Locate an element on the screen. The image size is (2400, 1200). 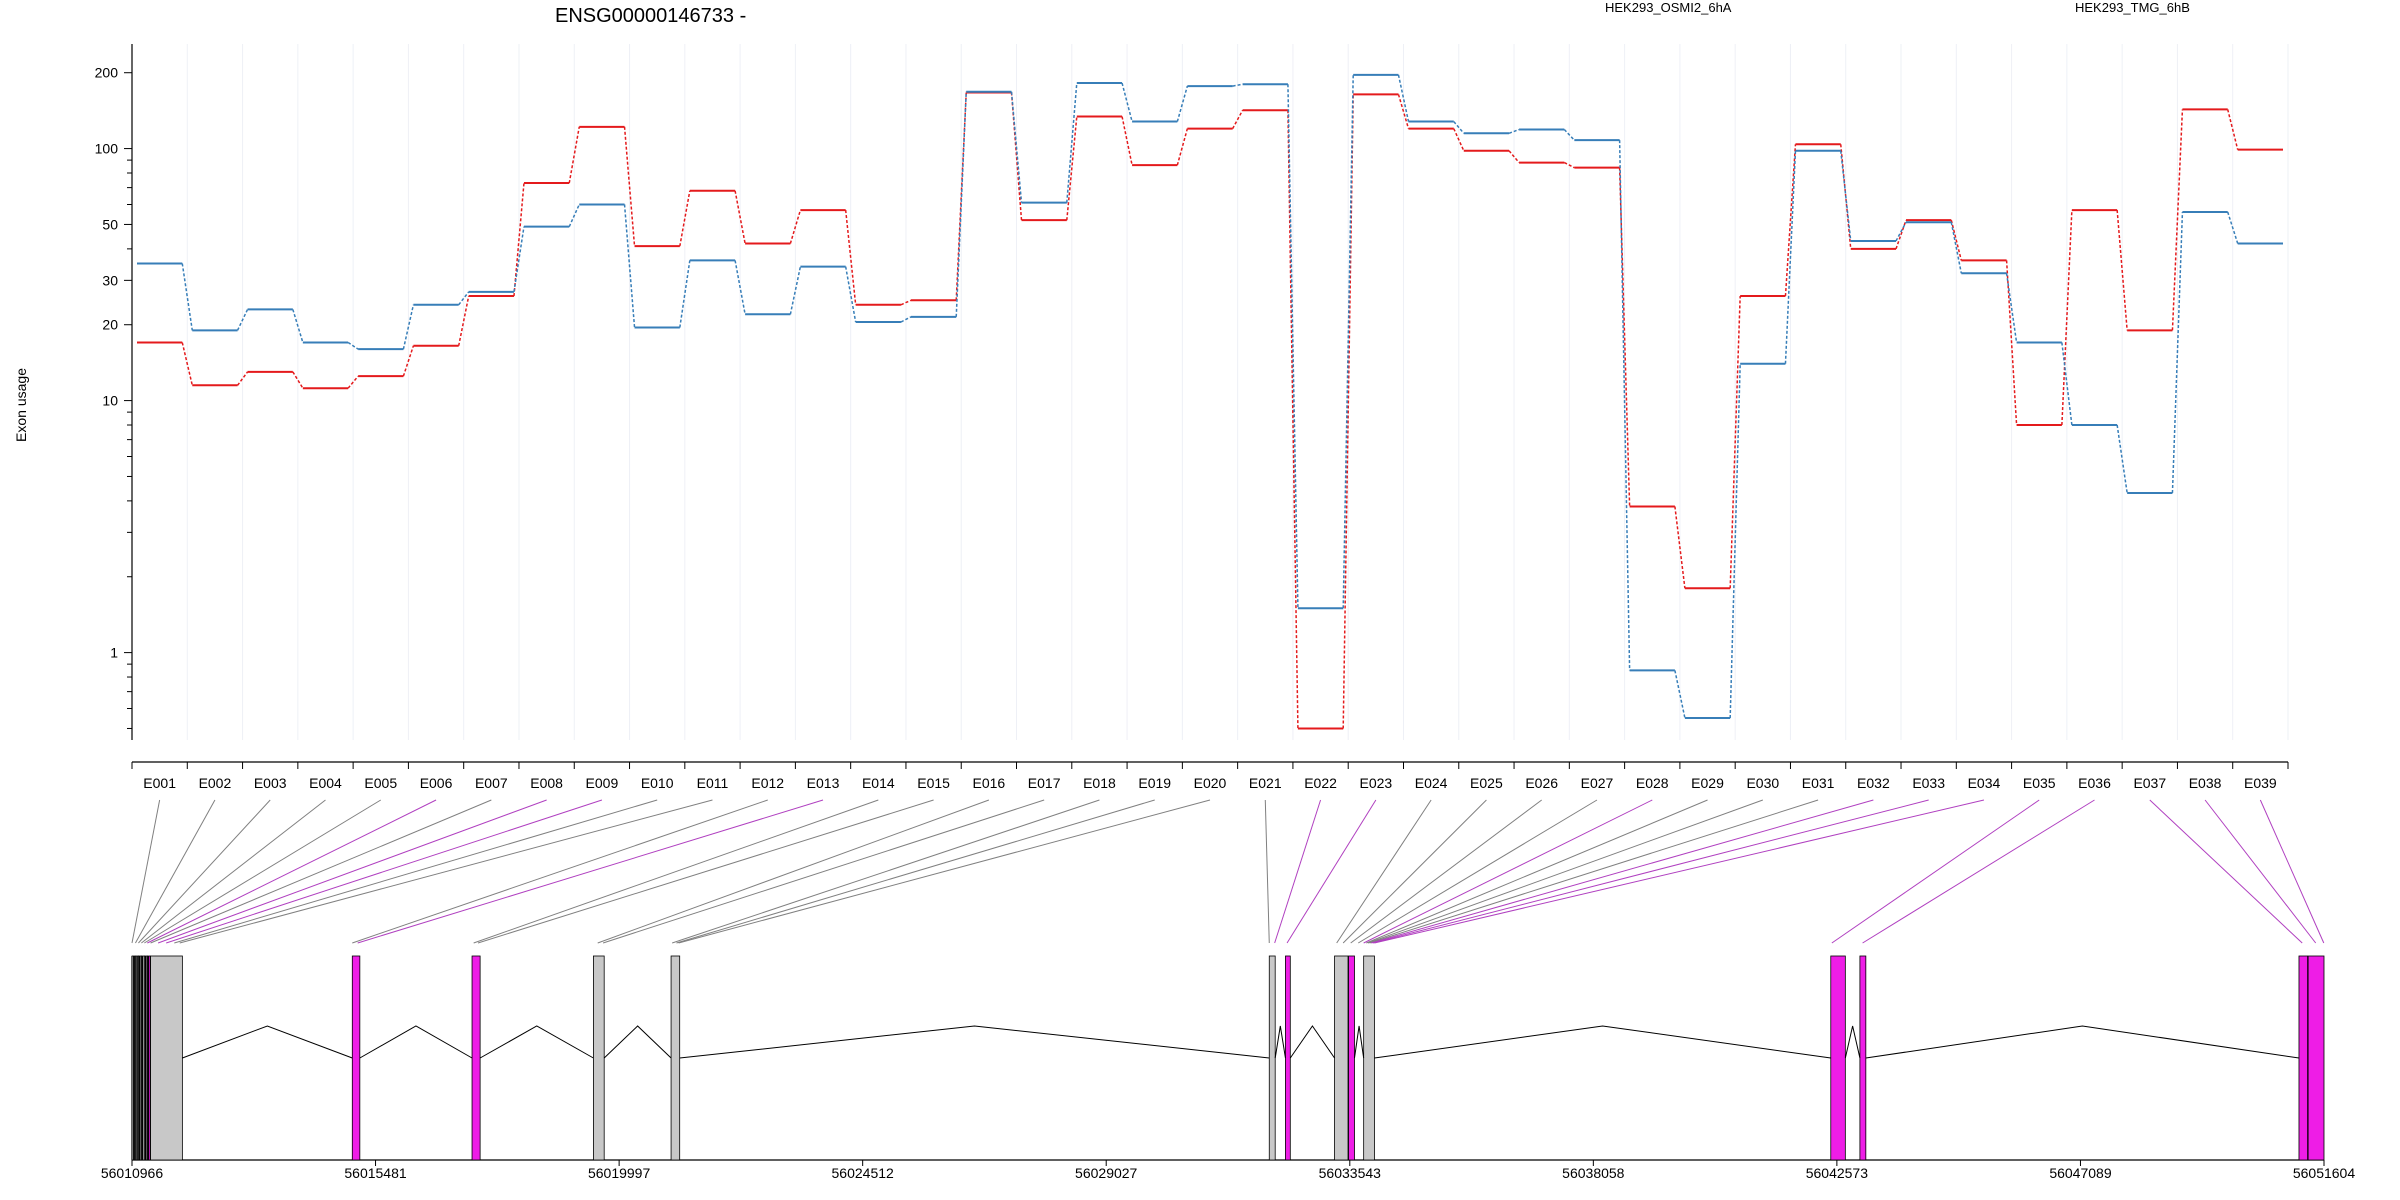
x-tick-label: E021 is located at coordinates (1265, 783).